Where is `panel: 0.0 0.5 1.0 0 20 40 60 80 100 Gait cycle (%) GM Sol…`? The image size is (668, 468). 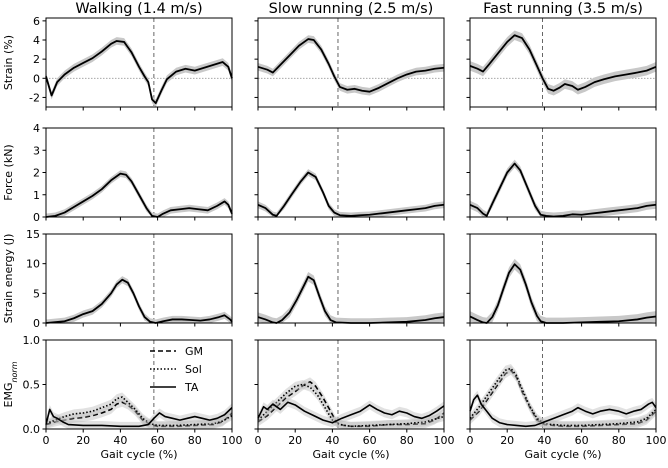
panel: 0.0 0.5 1.0 0 20 40 60 80 100 Gait cycle (%) GM Sol… is located at coordinates (133, 397).